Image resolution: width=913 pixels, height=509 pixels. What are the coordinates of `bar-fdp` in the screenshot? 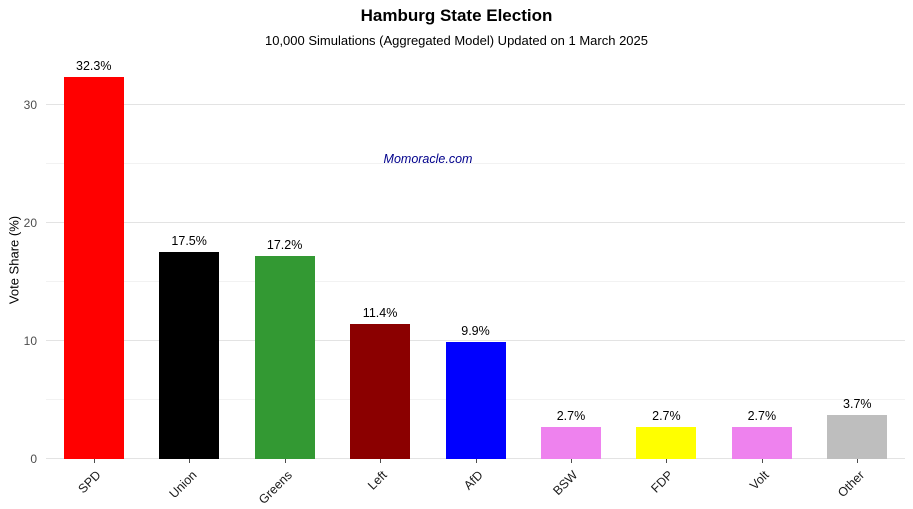 It's located at (666, 443).